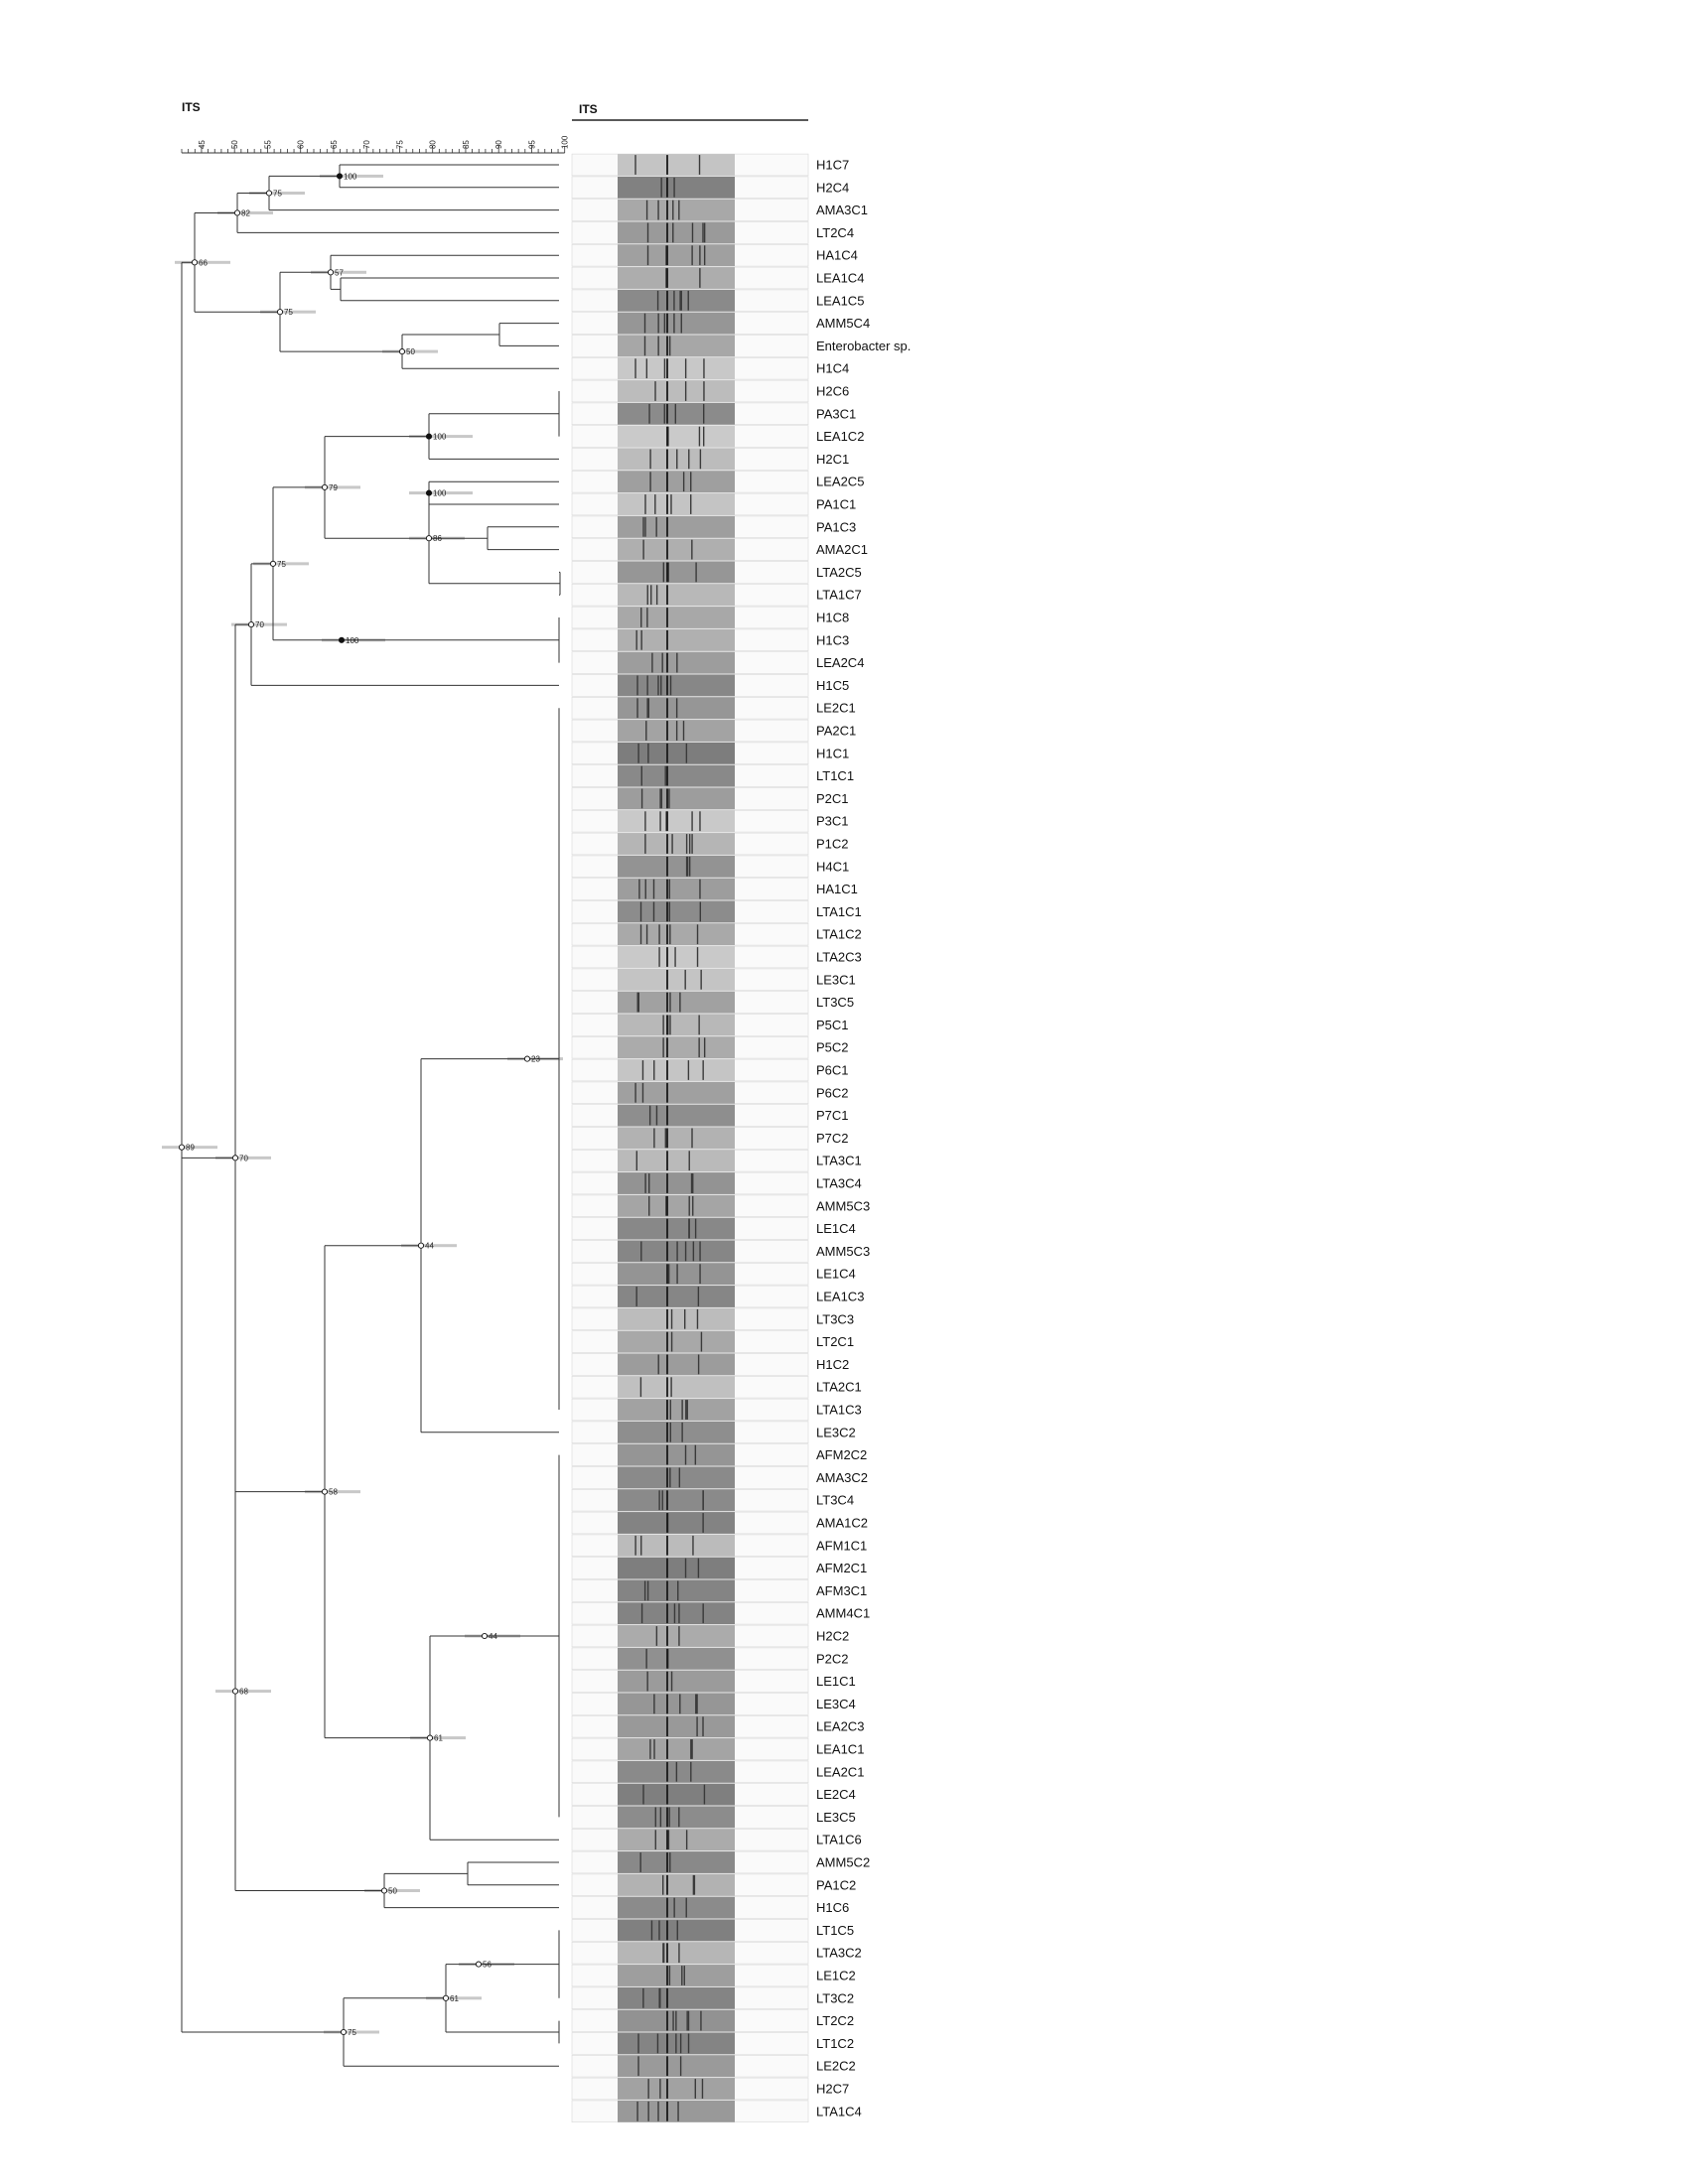  I want to click on strain-label: LTA2C3, so click(839, 957).